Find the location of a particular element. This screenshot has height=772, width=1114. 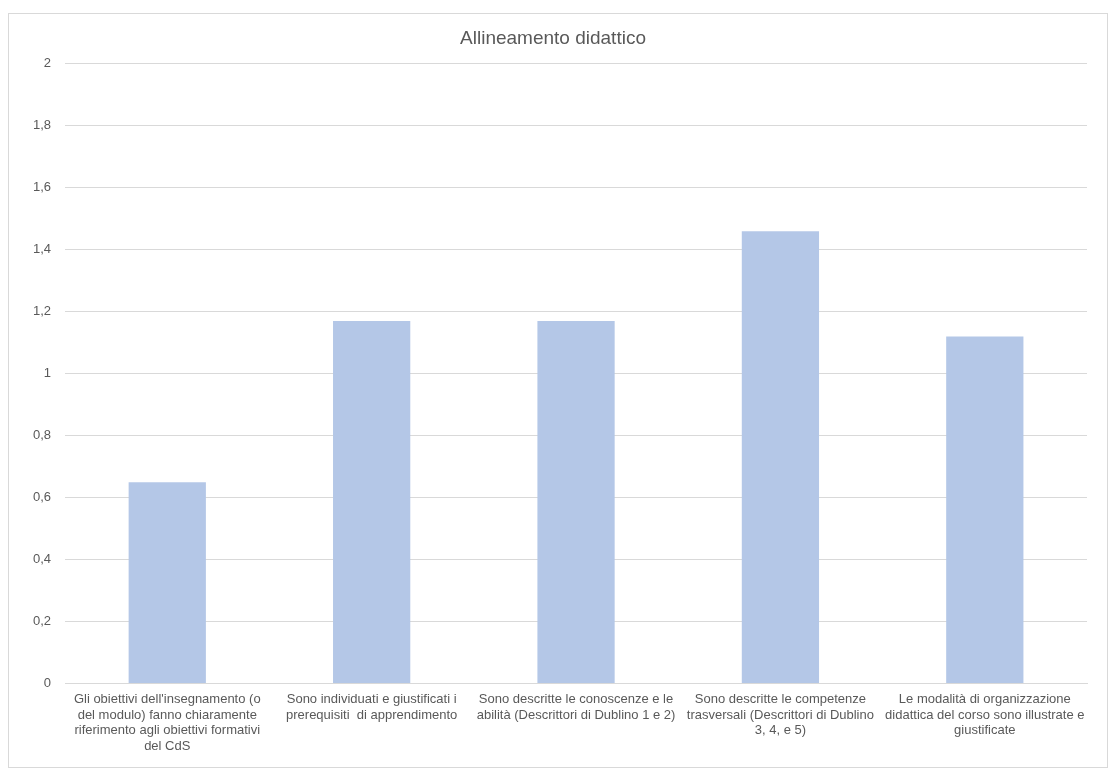

y-tick-label: 0,8 is located at coordinates (42, 435).